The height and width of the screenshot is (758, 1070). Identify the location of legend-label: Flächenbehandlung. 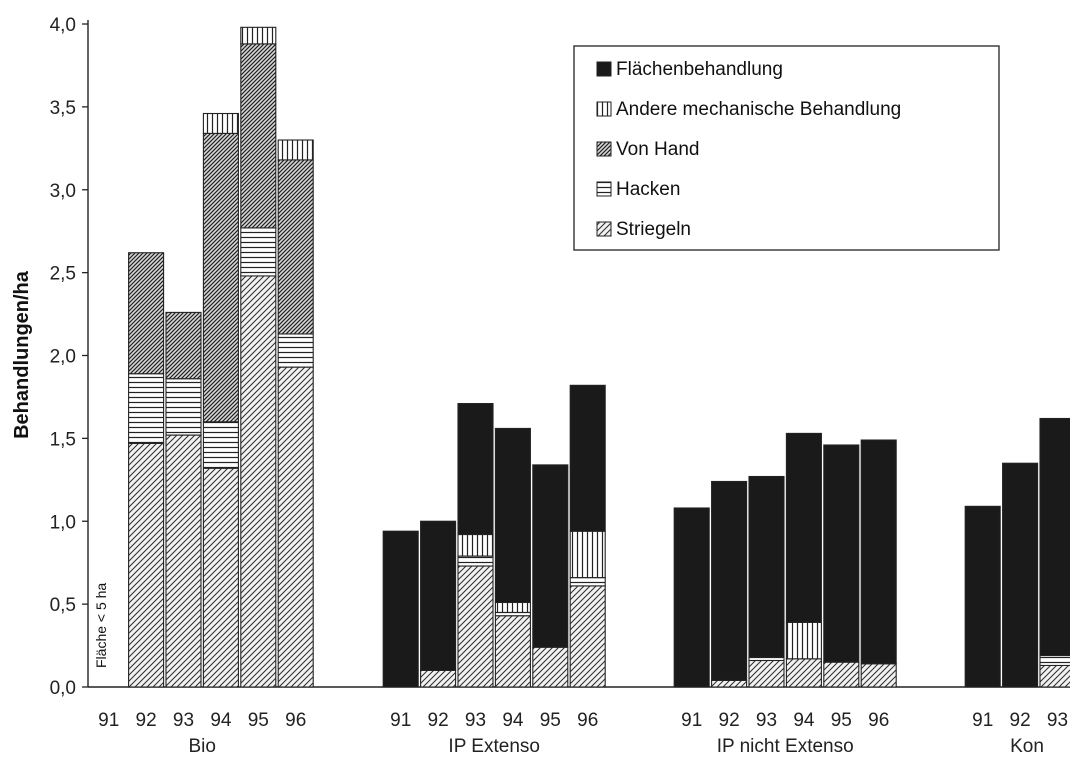
(699, 69).